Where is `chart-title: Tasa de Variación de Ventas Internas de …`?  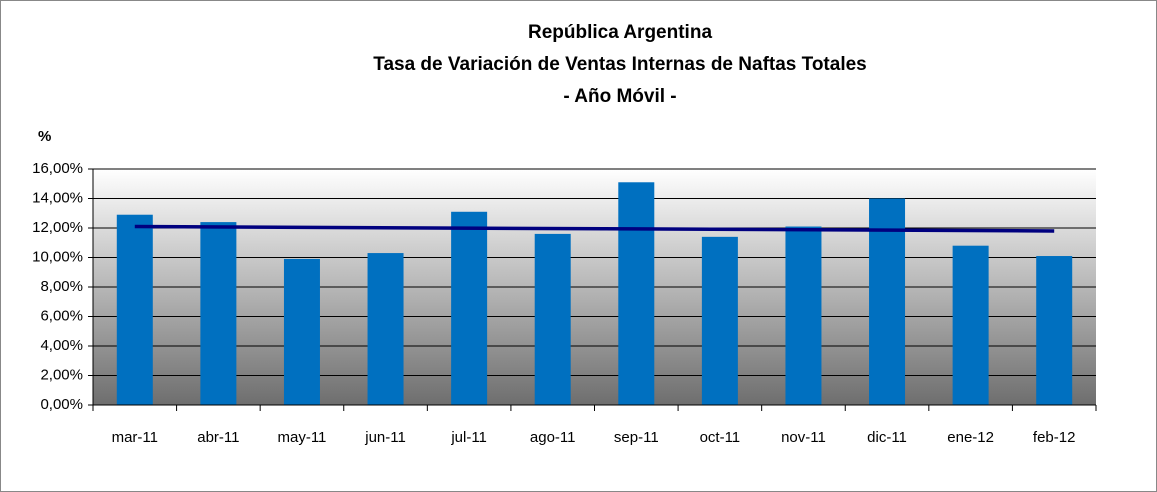 chart-title: Tasa de Variación de Ventas Internas de … is located at coordinates (620, 64).